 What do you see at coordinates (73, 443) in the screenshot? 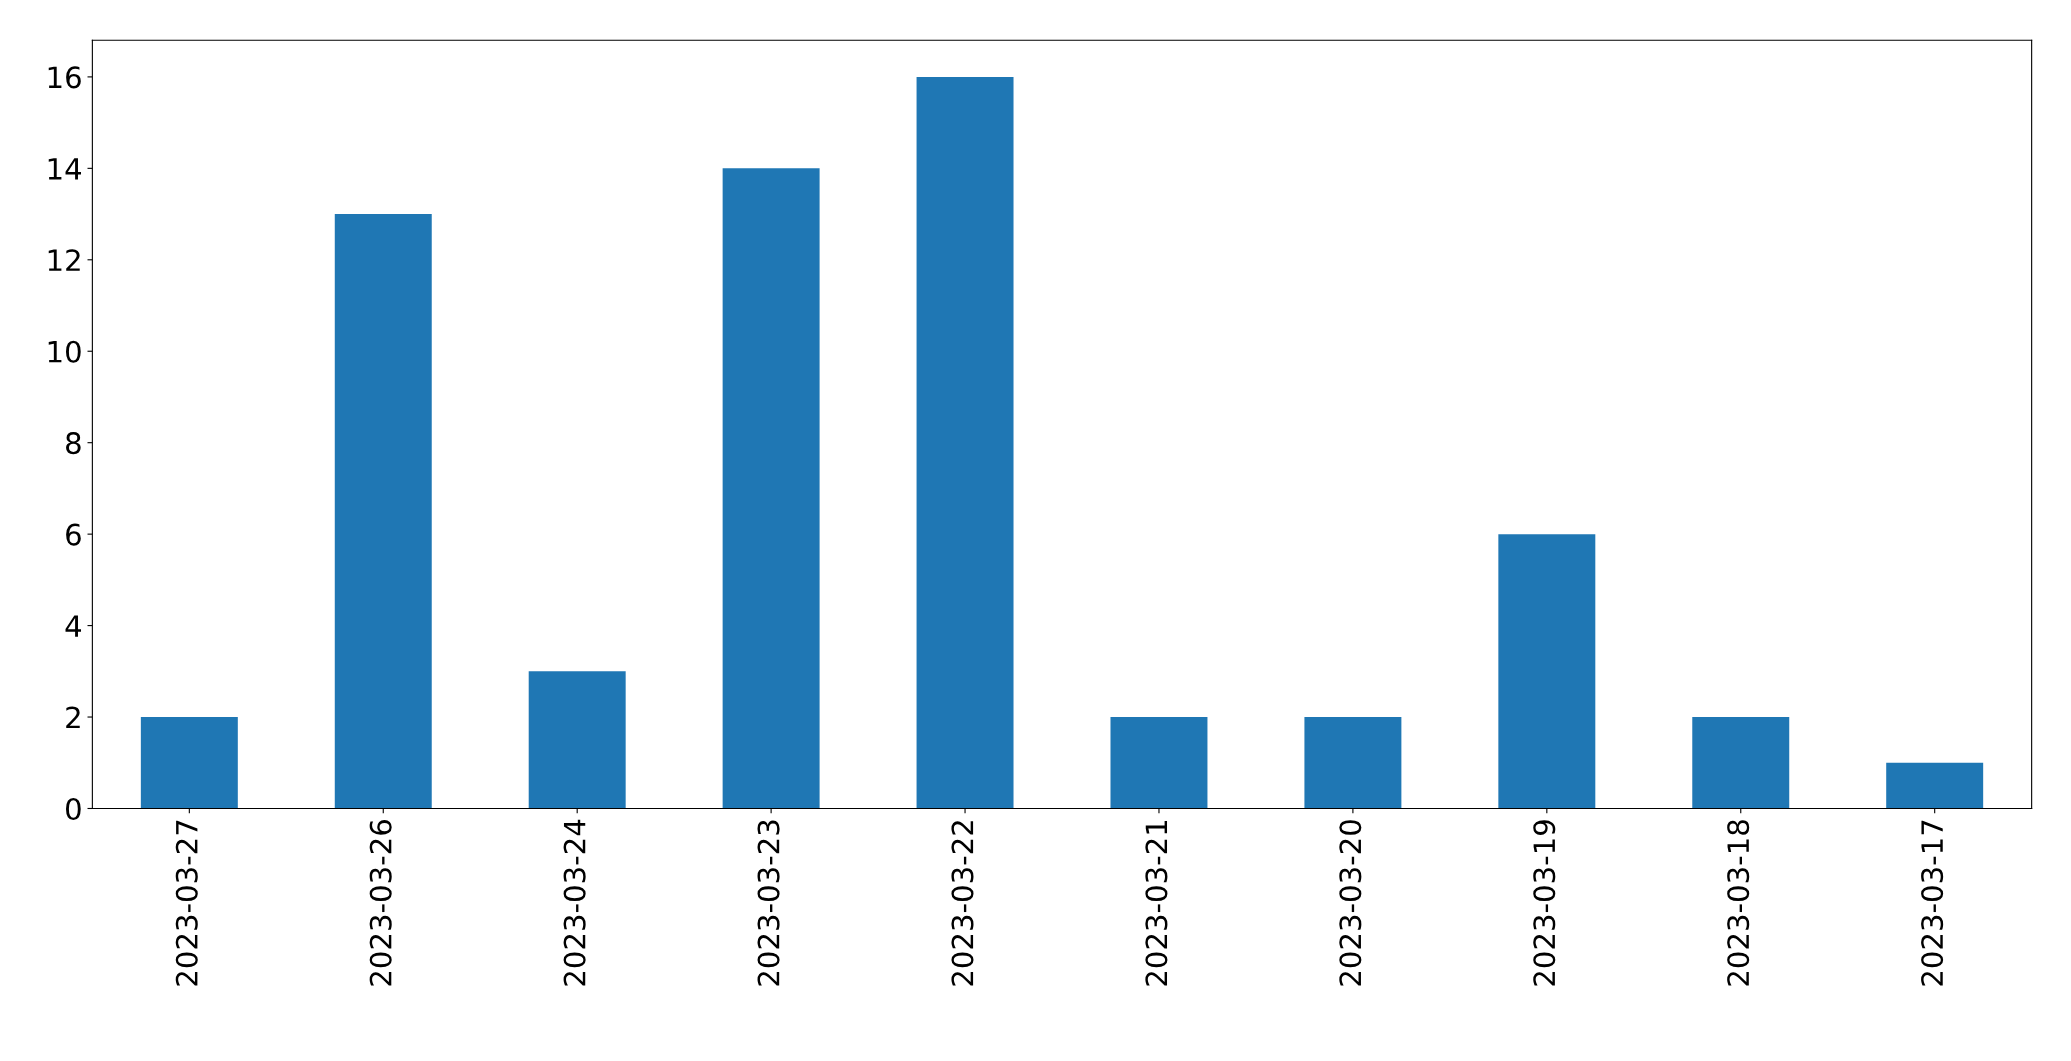
I see `y-tick-label: 8` at bounding box center [73, 443].